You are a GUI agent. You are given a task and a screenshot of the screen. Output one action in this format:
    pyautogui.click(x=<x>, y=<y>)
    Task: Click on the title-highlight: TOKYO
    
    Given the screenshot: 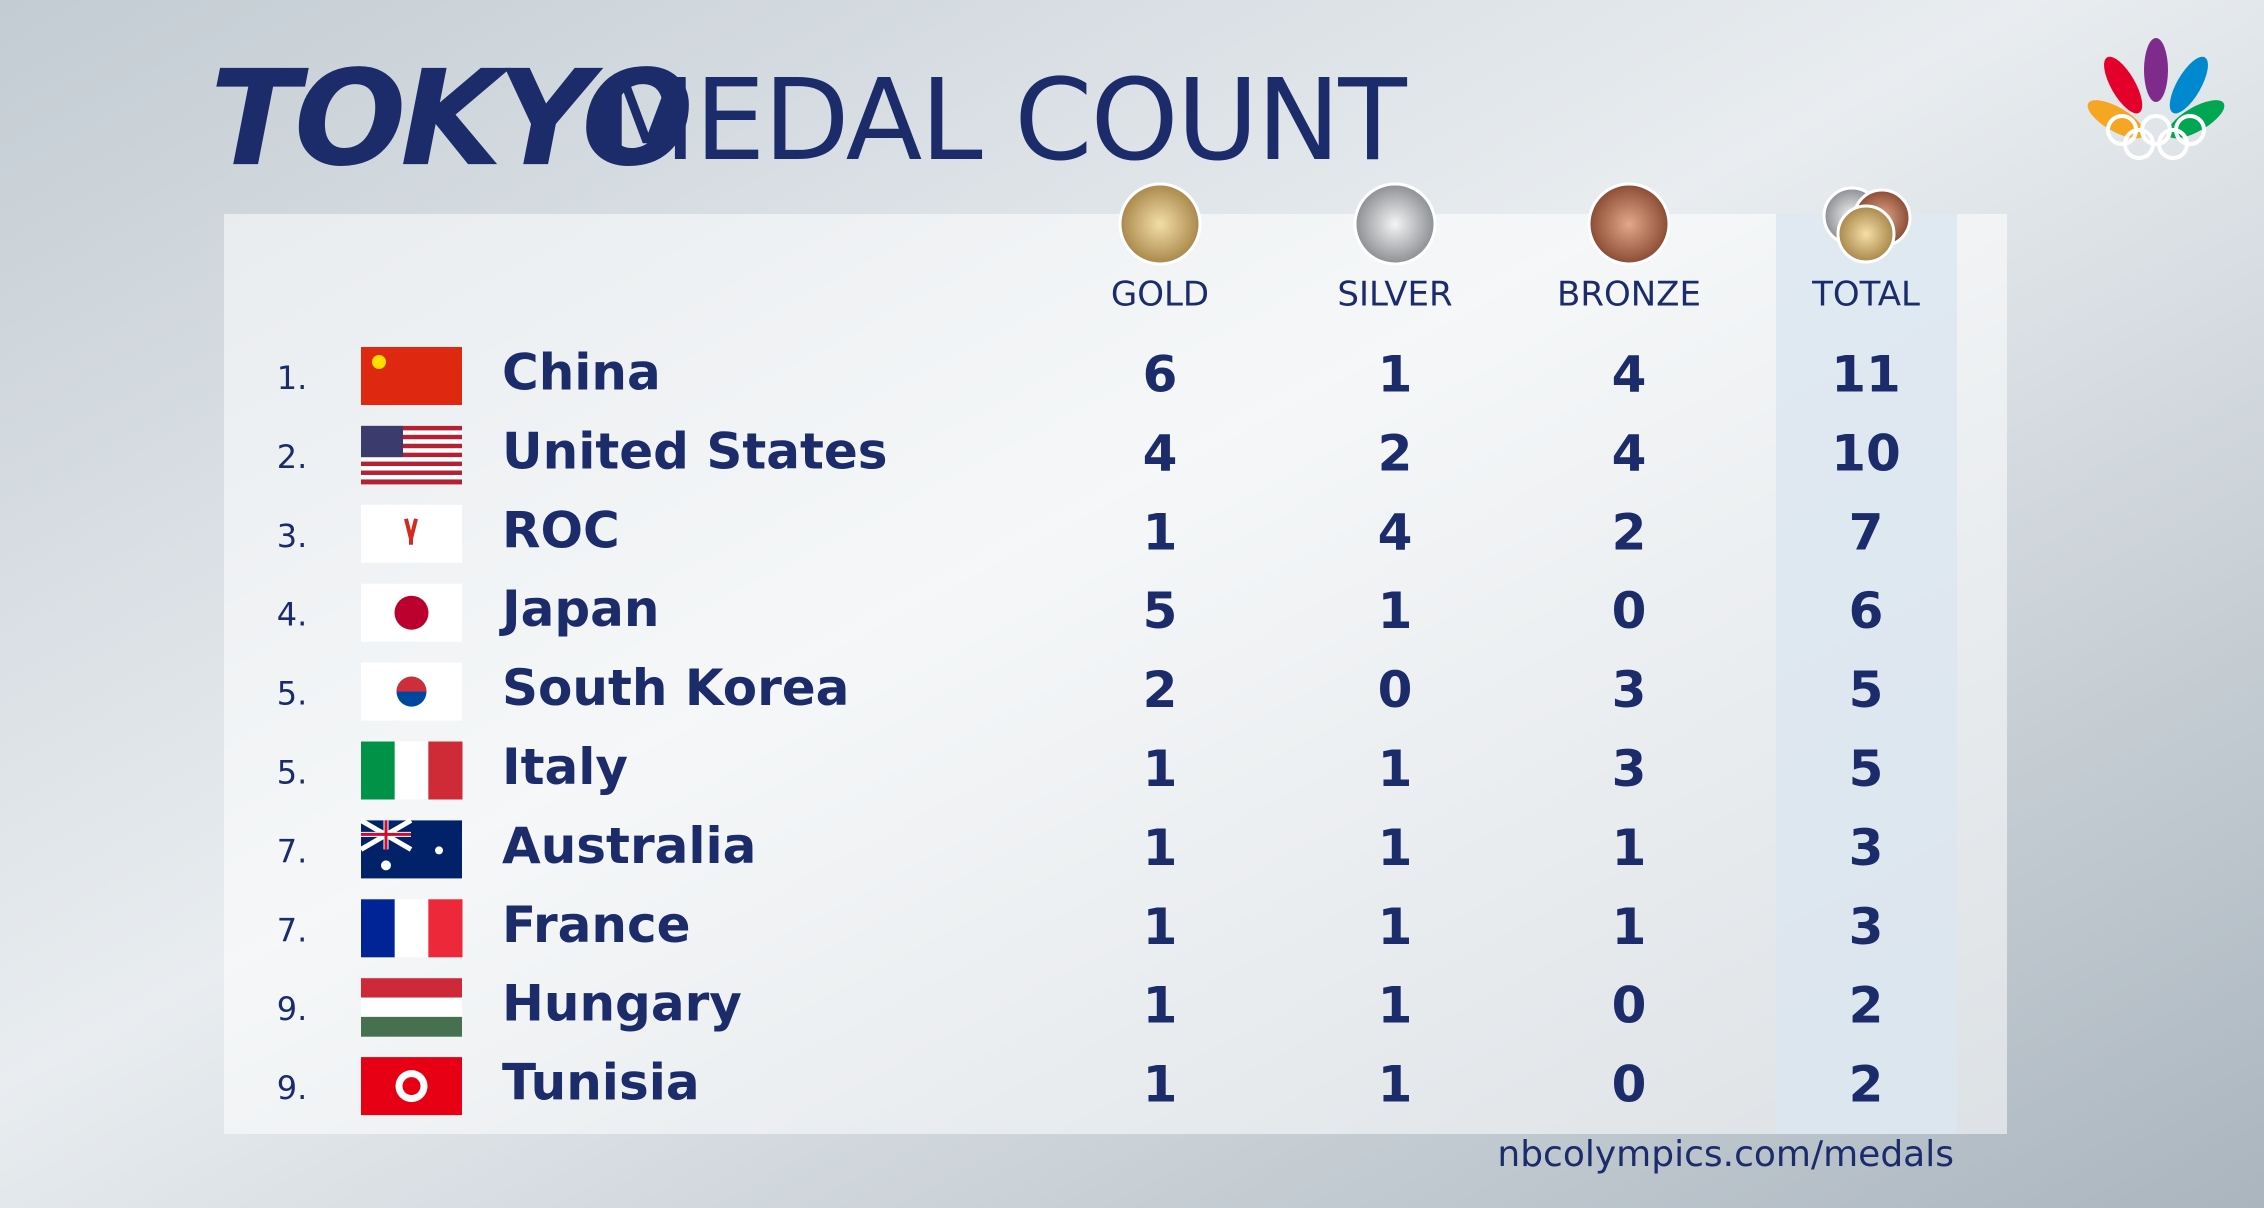 What is the action you would take?
    pyautogui.click(x=449, y=119)
    